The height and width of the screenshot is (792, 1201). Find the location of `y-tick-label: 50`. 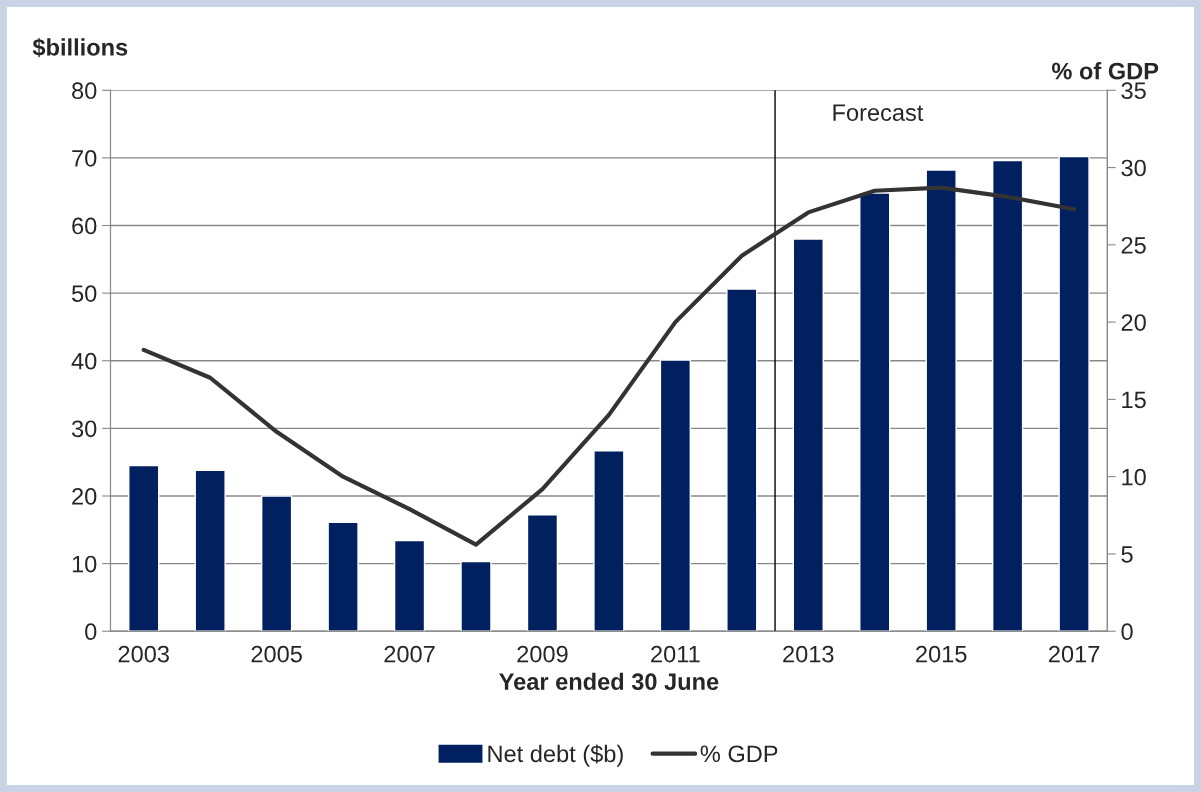

y-tick-label: 50 is located at coordinates (84, 293).